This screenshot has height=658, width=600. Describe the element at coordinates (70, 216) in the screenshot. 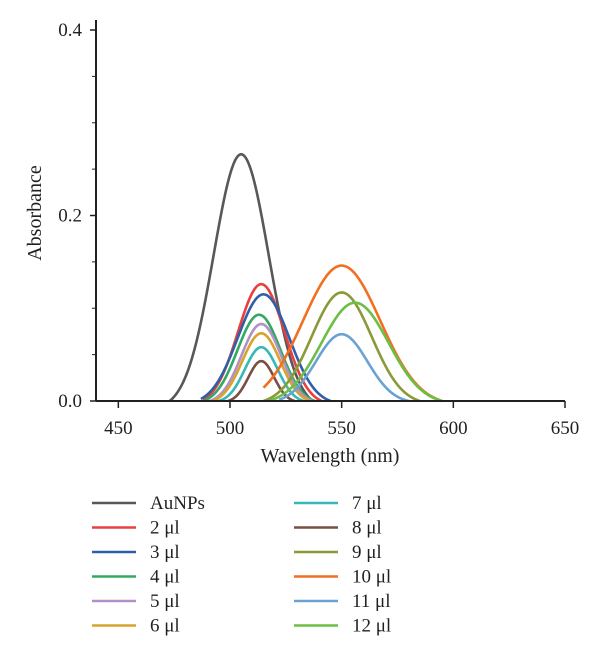

I see `y-tick-label: 0.2` at that location.